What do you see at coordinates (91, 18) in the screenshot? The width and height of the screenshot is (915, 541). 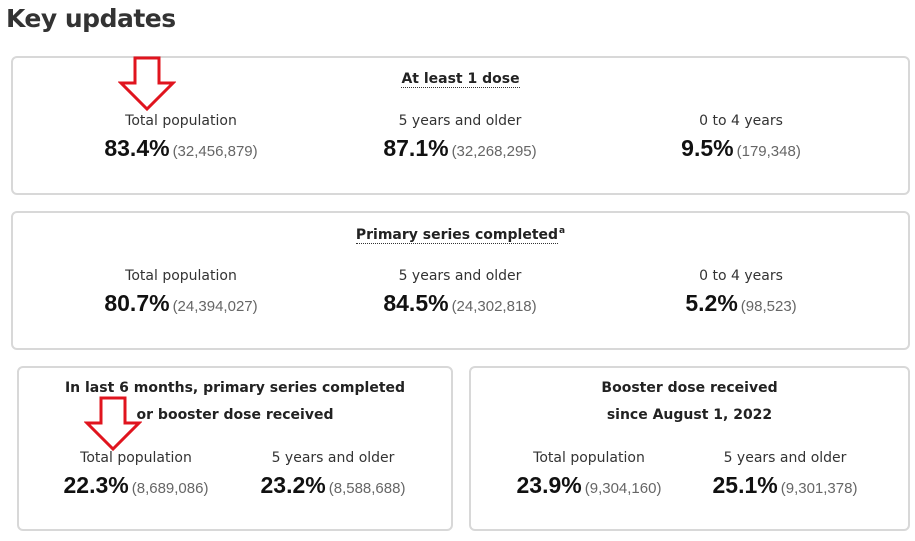 I see `page-title: Key updates` at bounding box center [91, 18].